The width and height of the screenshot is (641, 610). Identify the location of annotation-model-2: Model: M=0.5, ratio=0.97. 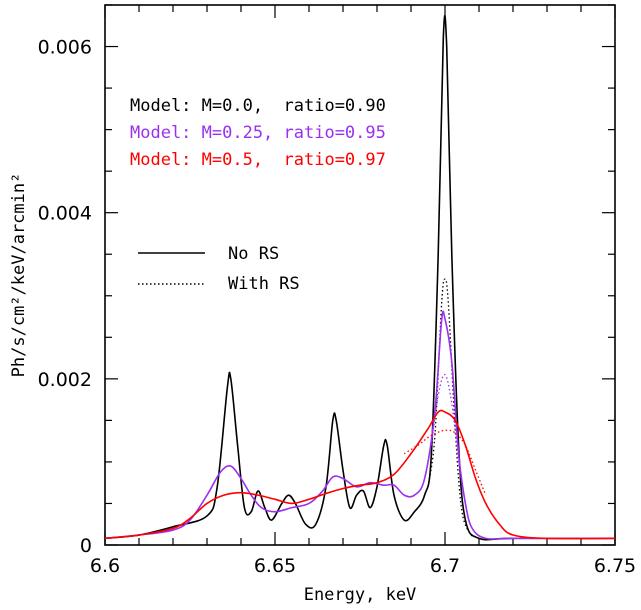
(258, 160).